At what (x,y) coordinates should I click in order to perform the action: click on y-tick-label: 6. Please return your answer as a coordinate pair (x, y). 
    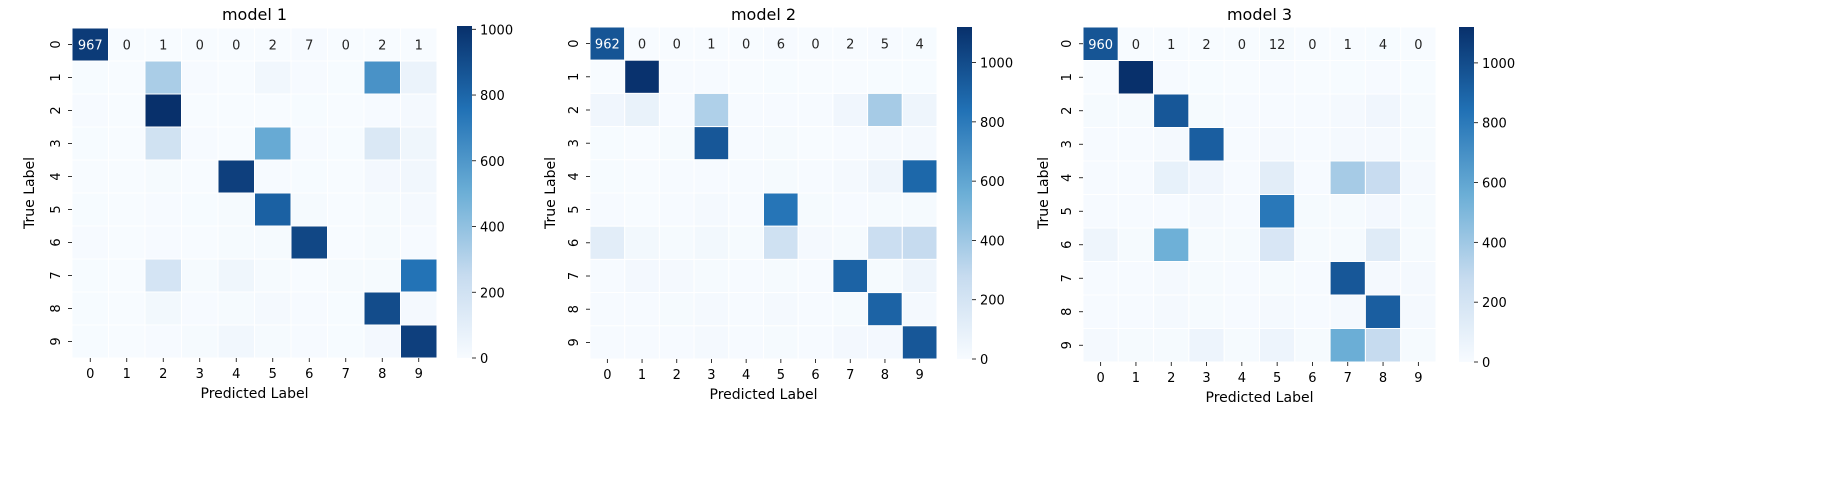
    Looking at the image, I should click on (574, 243).